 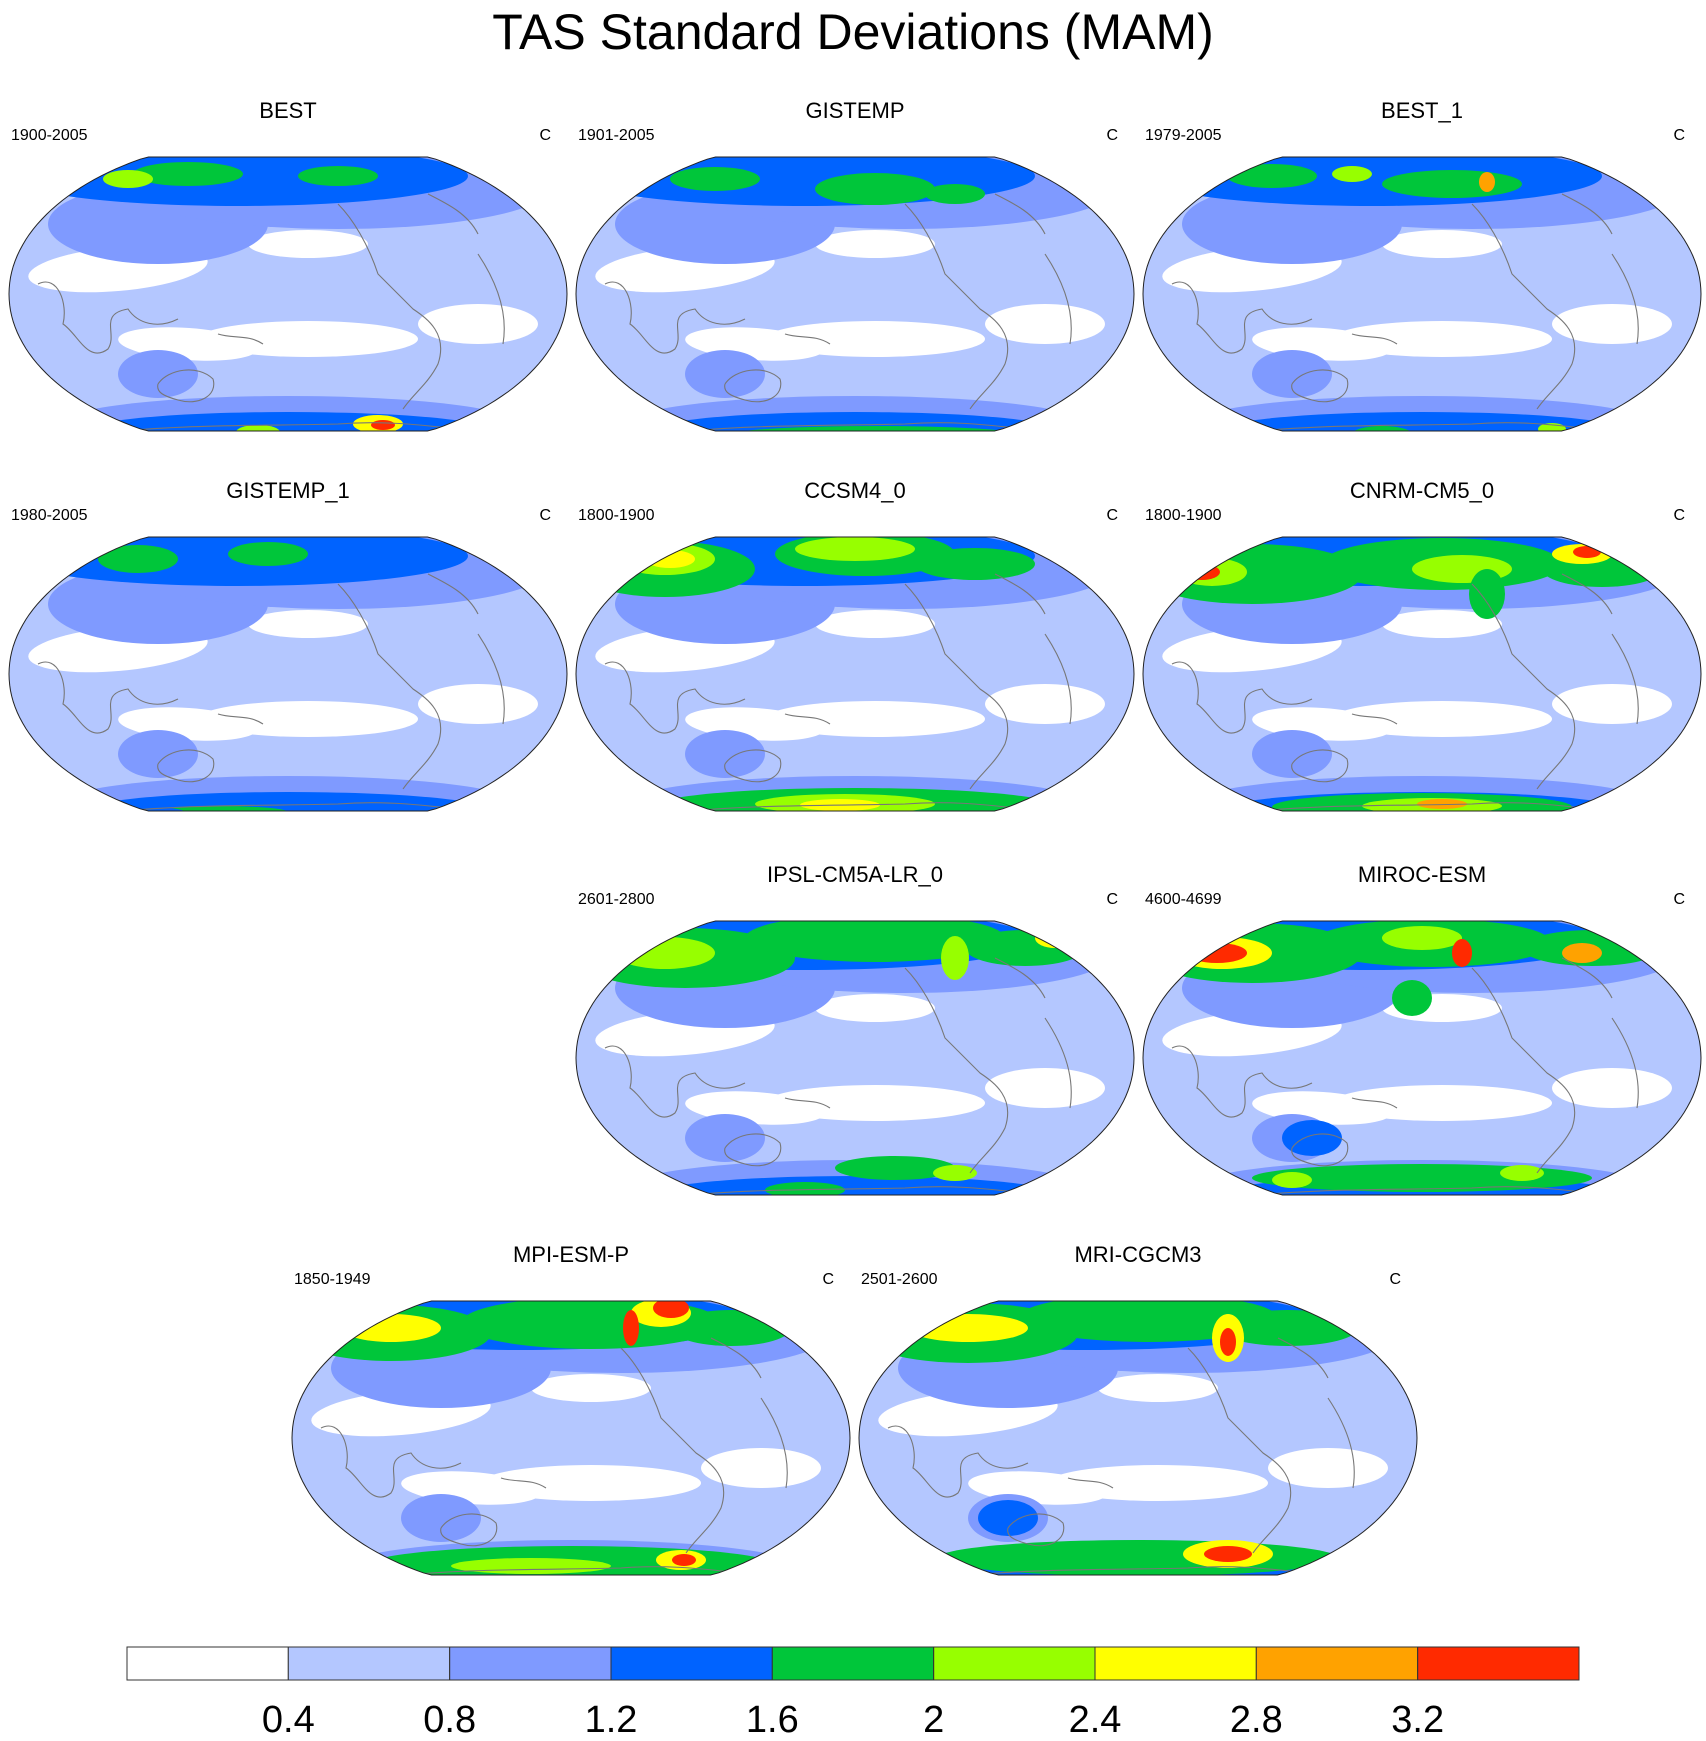 What do you see at coordinates (934, 1720) in the screenshot?
I see `colorbar-label: 2` at bounding box center [934, 1720].